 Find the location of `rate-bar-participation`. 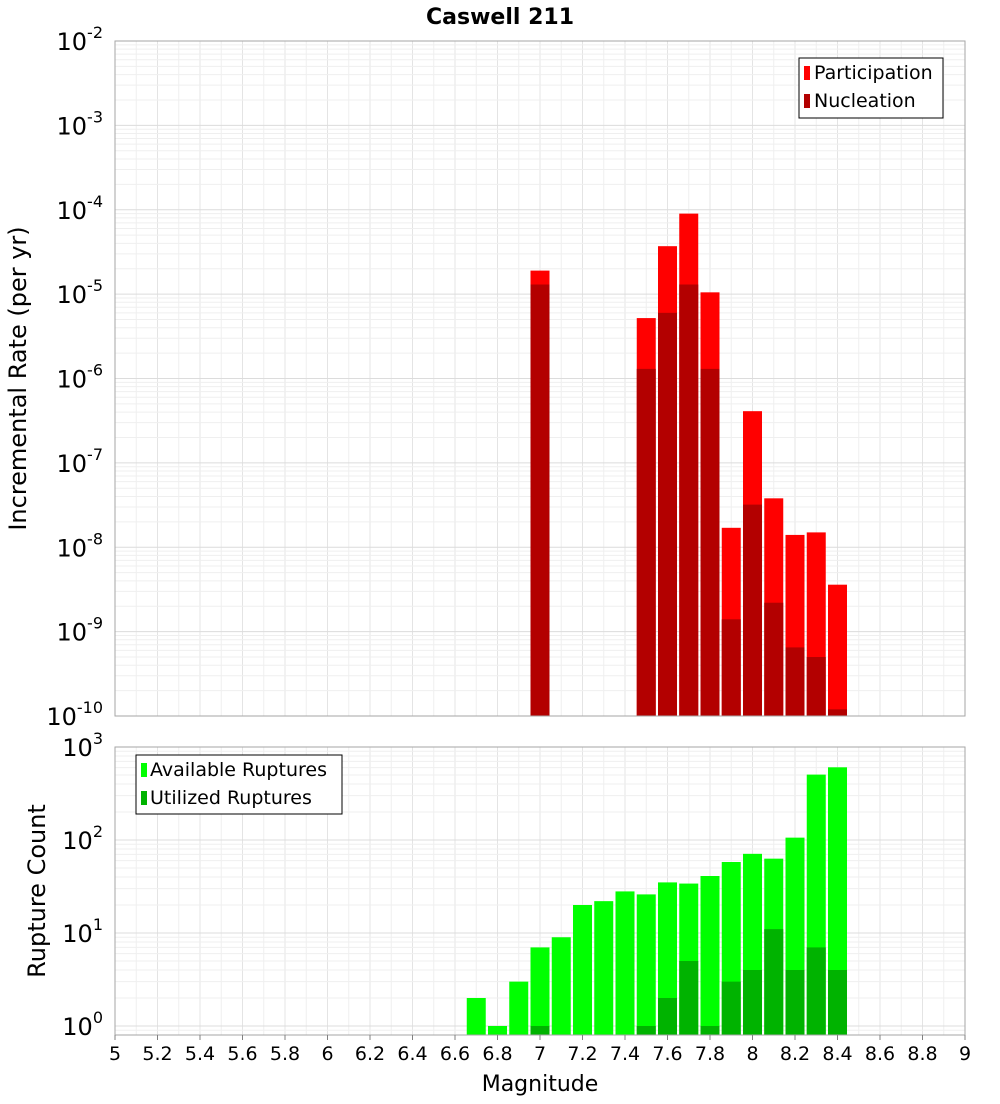

rate-bar-participation is located at coordinates (837, 650).